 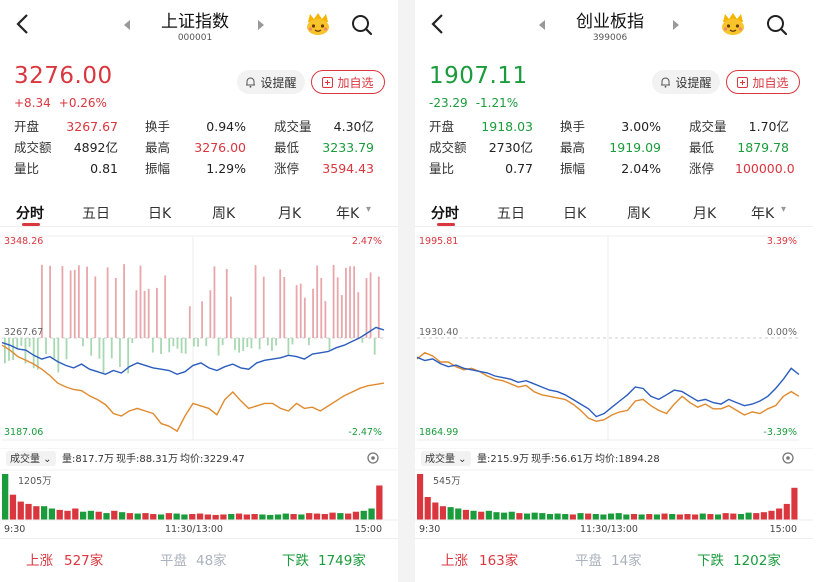 What do you see at coordinates (212, 459) in the screenshot?
I see `average-price-value: 均价:3229.47` at bounding box center [212, 459].